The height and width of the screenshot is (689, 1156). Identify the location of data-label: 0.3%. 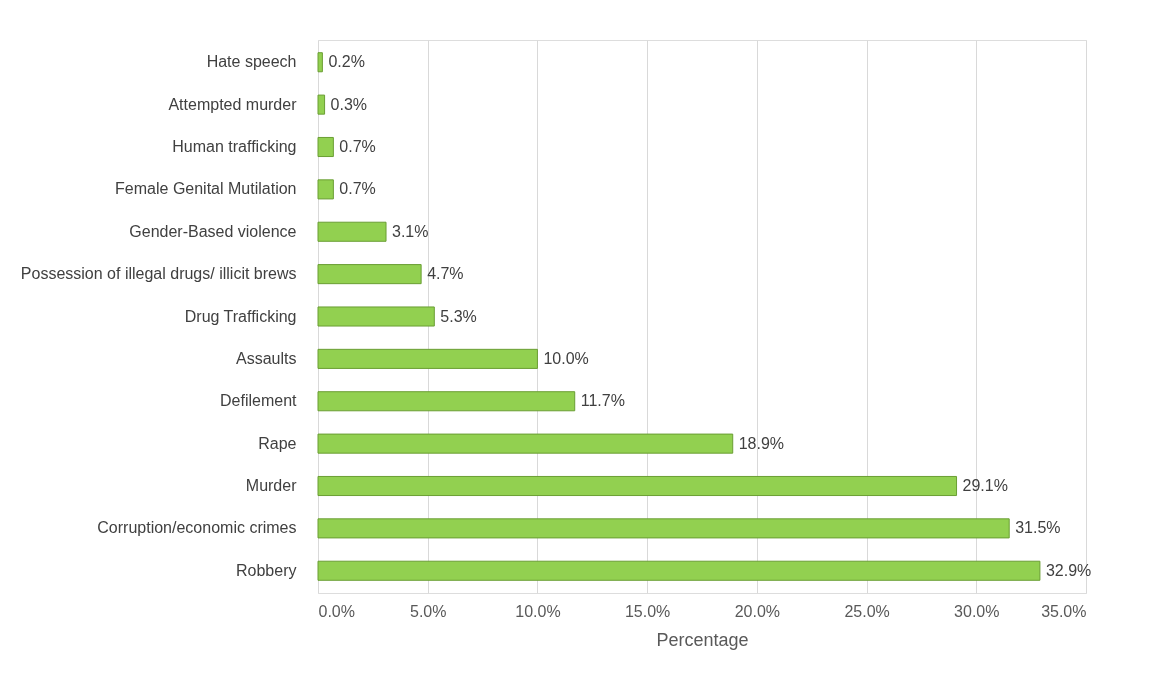
(349, 104).